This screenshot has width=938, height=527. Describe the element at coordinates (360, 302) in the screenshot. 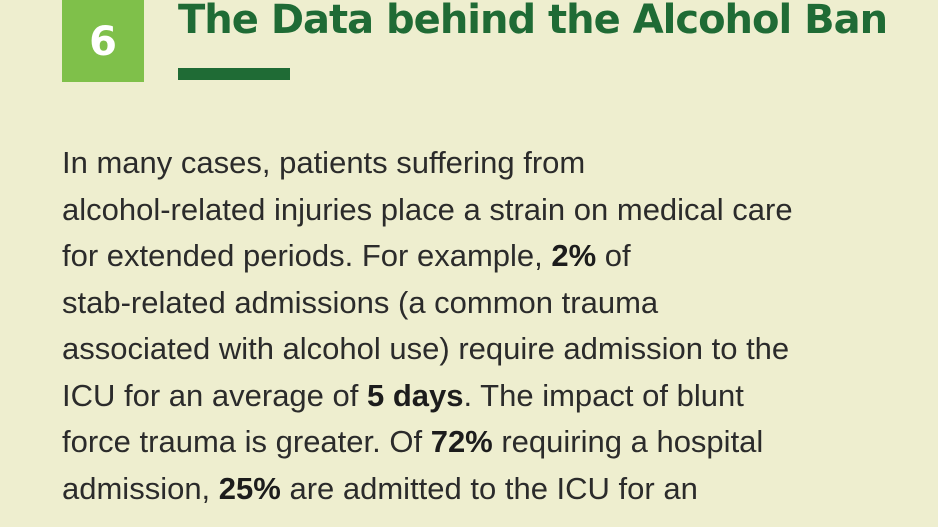

I see `text-run: stab-related admissions (a common trauma` at that location.